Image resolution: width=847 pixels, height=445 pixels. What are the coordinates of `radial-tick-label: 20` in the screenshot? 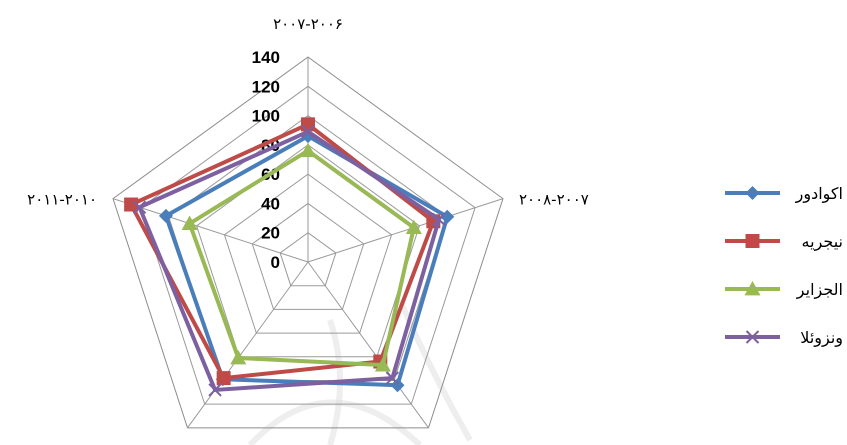 It's located at (270, 233).